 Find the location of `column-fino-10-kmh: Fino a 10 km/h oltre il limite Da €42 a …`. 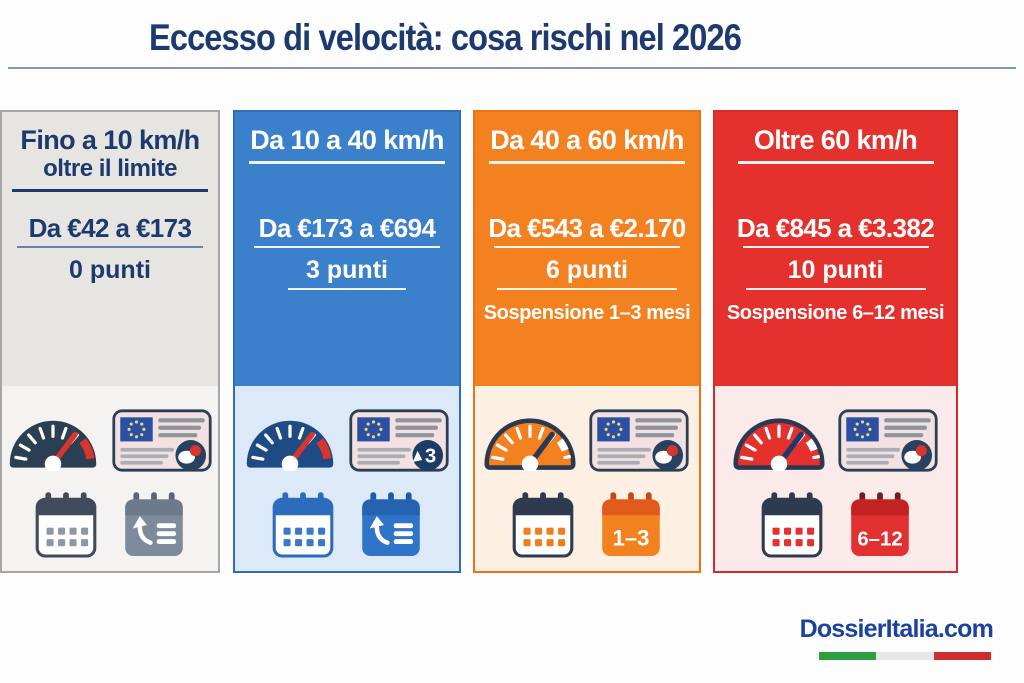

column-fino-10-kmh: Fino a 10 km/h oltre il limite Da €42 a … is located at coordinates (110, 341).